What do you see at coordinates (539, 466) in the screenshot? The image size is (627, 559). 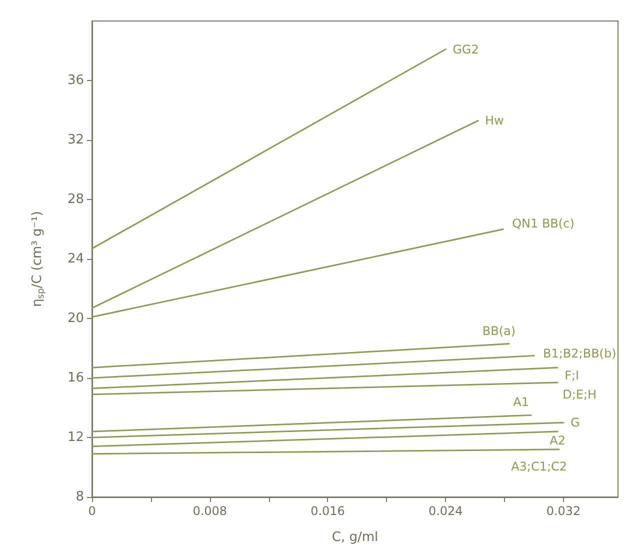 I see `series-label: A3;C1;C2` at bounding box center [539, 466].